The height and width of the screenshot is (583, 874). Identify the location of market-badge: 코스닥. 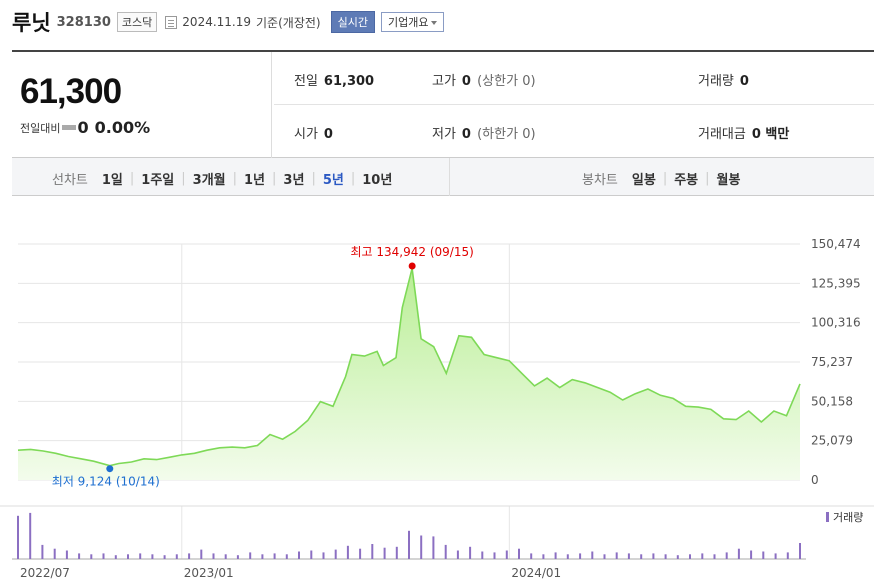
(137, 22).